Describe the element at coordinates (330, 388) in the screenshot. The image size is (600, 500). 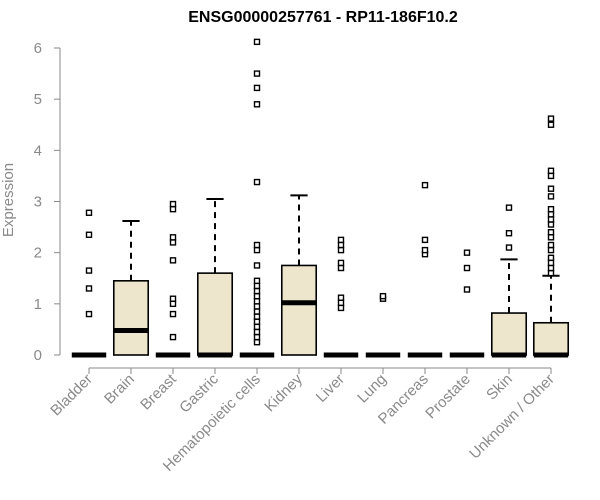
I see `x-tick-label: Liver` at that location.